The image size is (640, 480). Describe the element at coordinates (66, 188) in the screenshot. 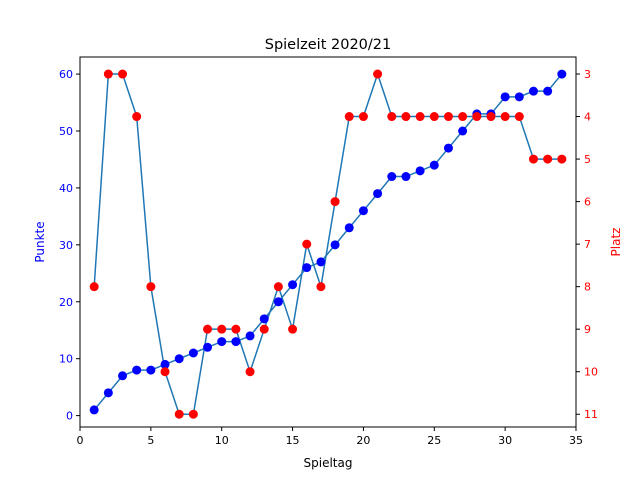

I see `y-tick-label: 40` at that location.